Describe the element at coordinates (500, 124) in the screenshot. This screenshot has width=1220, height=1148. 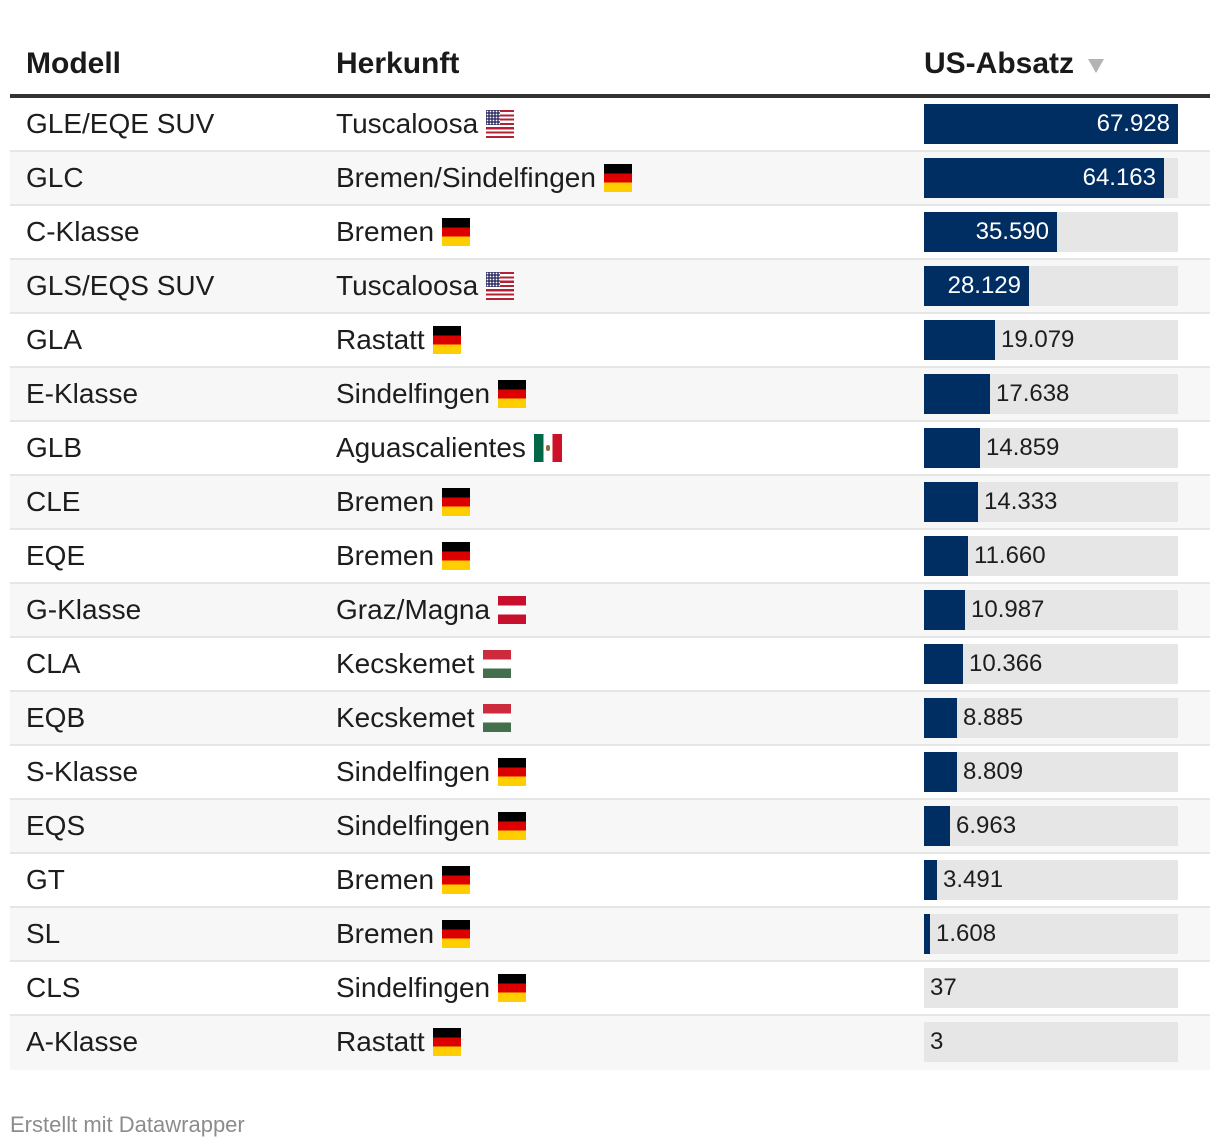
I see `us-flag` at that location.